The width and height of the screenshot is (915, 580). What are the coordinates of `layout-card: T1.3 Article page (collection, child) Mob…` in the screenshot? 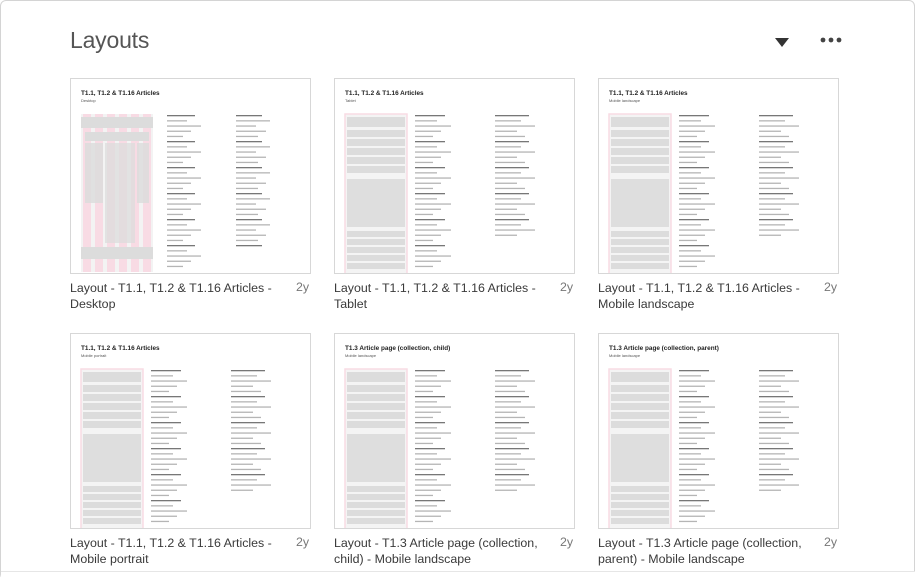 It's located at (454, 453).